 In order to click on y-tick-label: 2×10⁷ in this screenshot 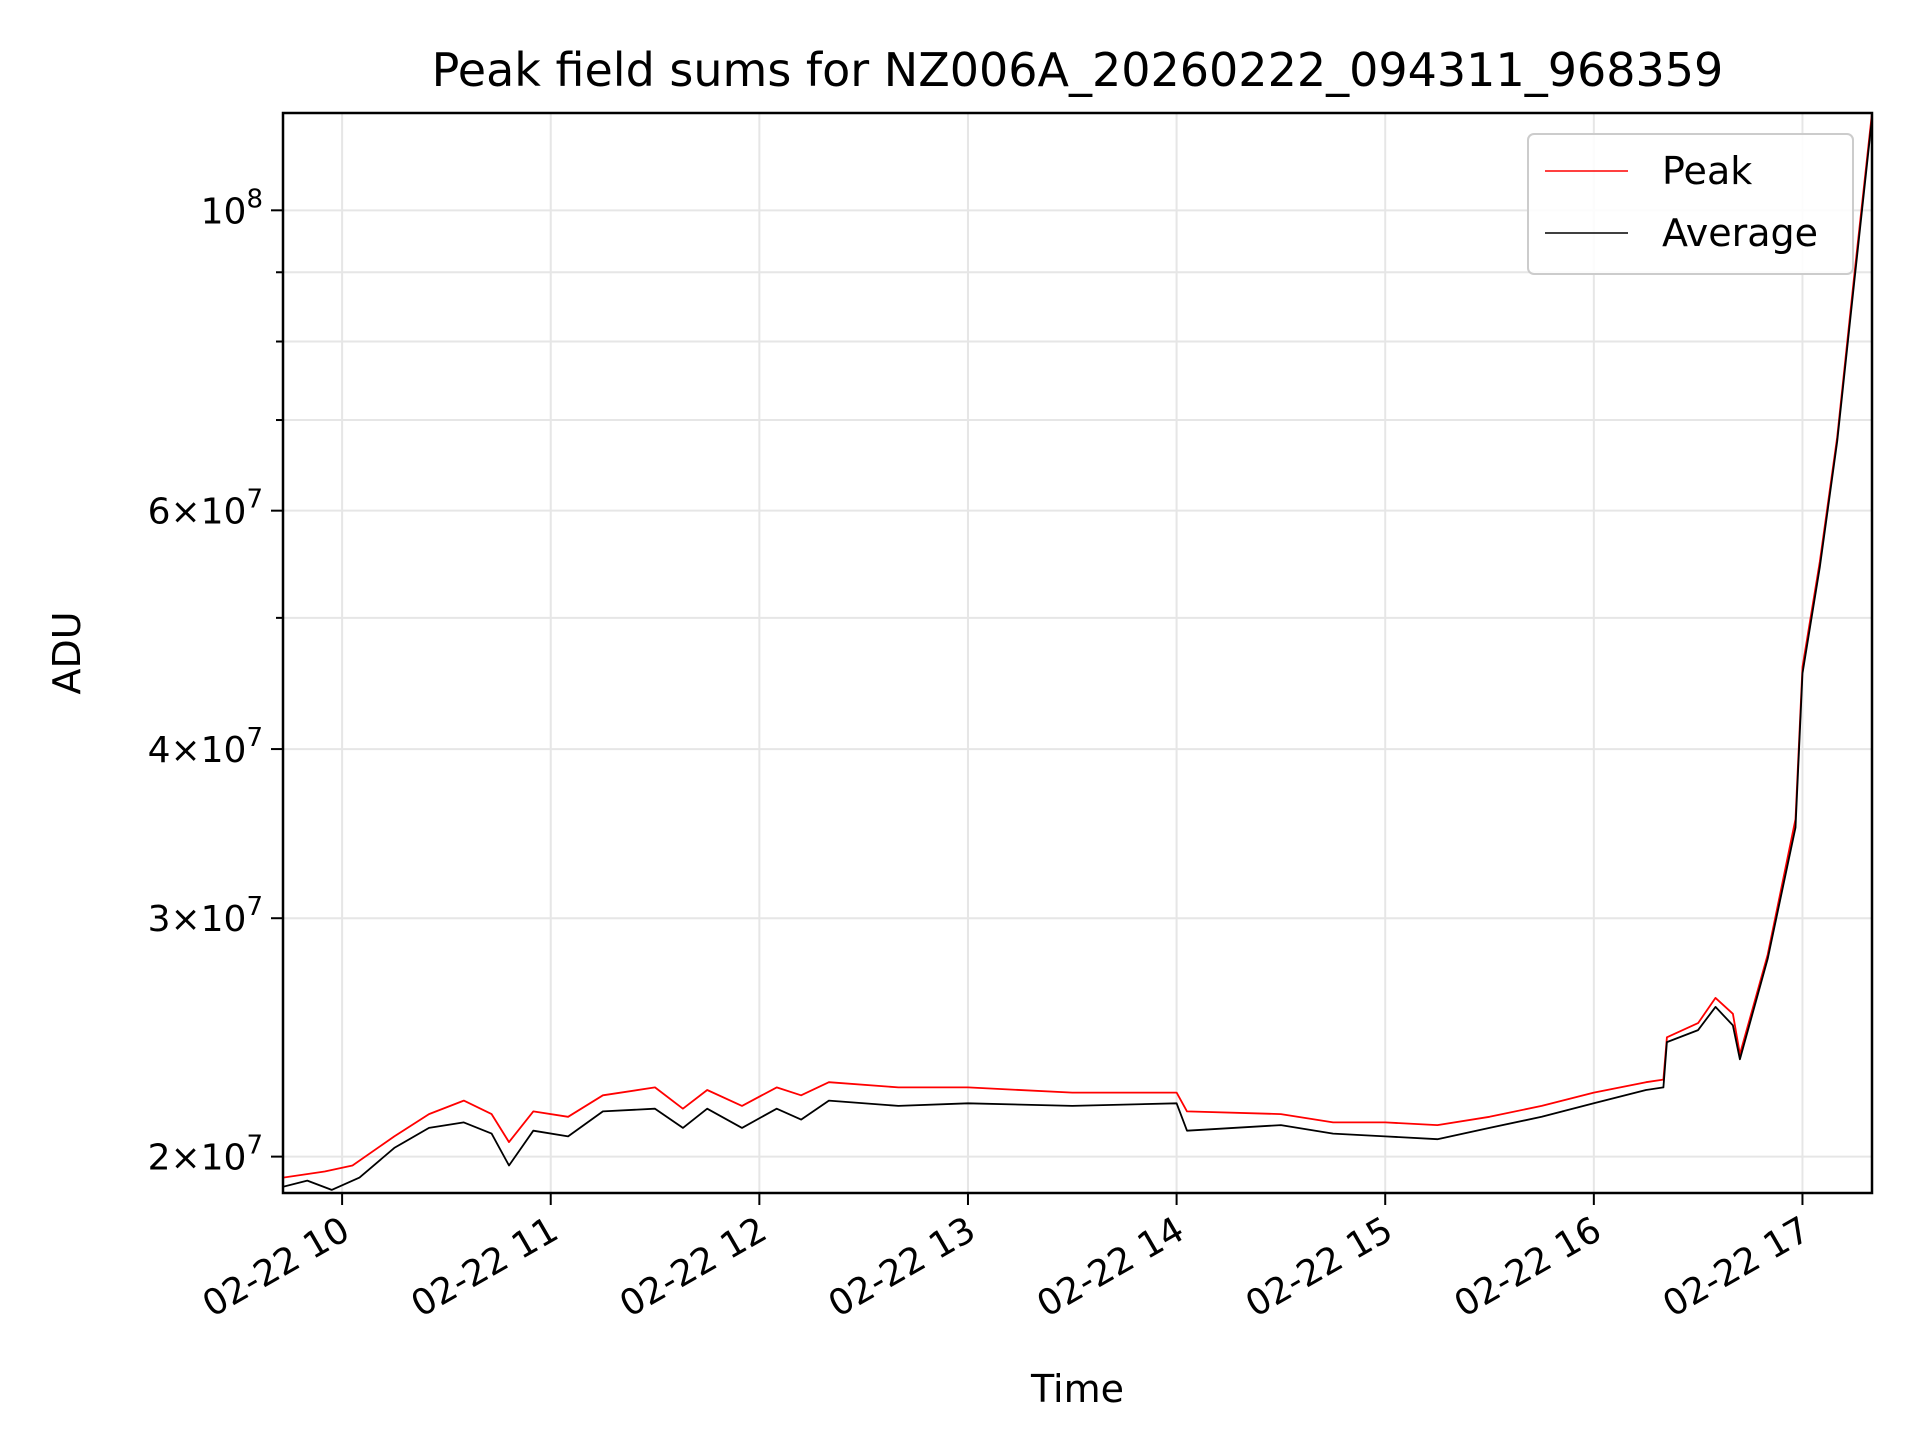, I will do `click(205, 1155)`.